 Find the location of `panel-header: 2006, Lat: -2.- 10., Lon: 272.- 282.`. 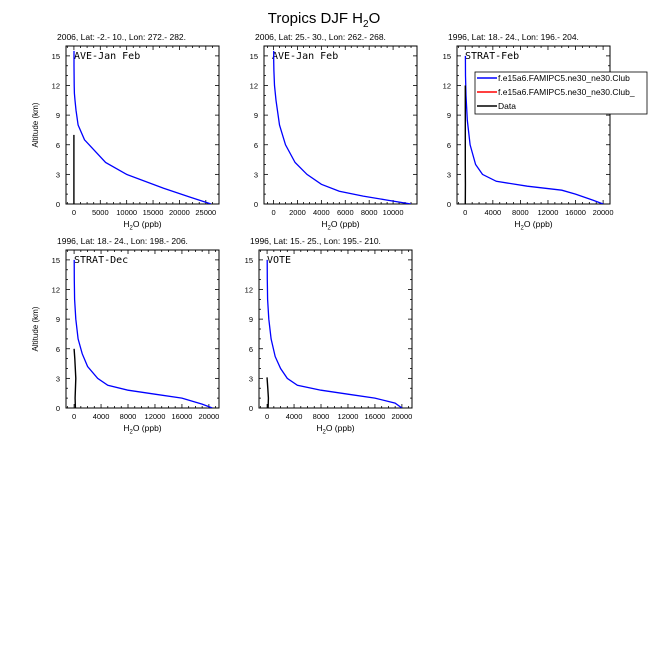

panel-header: 2006, Lat: -2.- 10., Lon: 272.- 282. is located at coordinates (121, 37).